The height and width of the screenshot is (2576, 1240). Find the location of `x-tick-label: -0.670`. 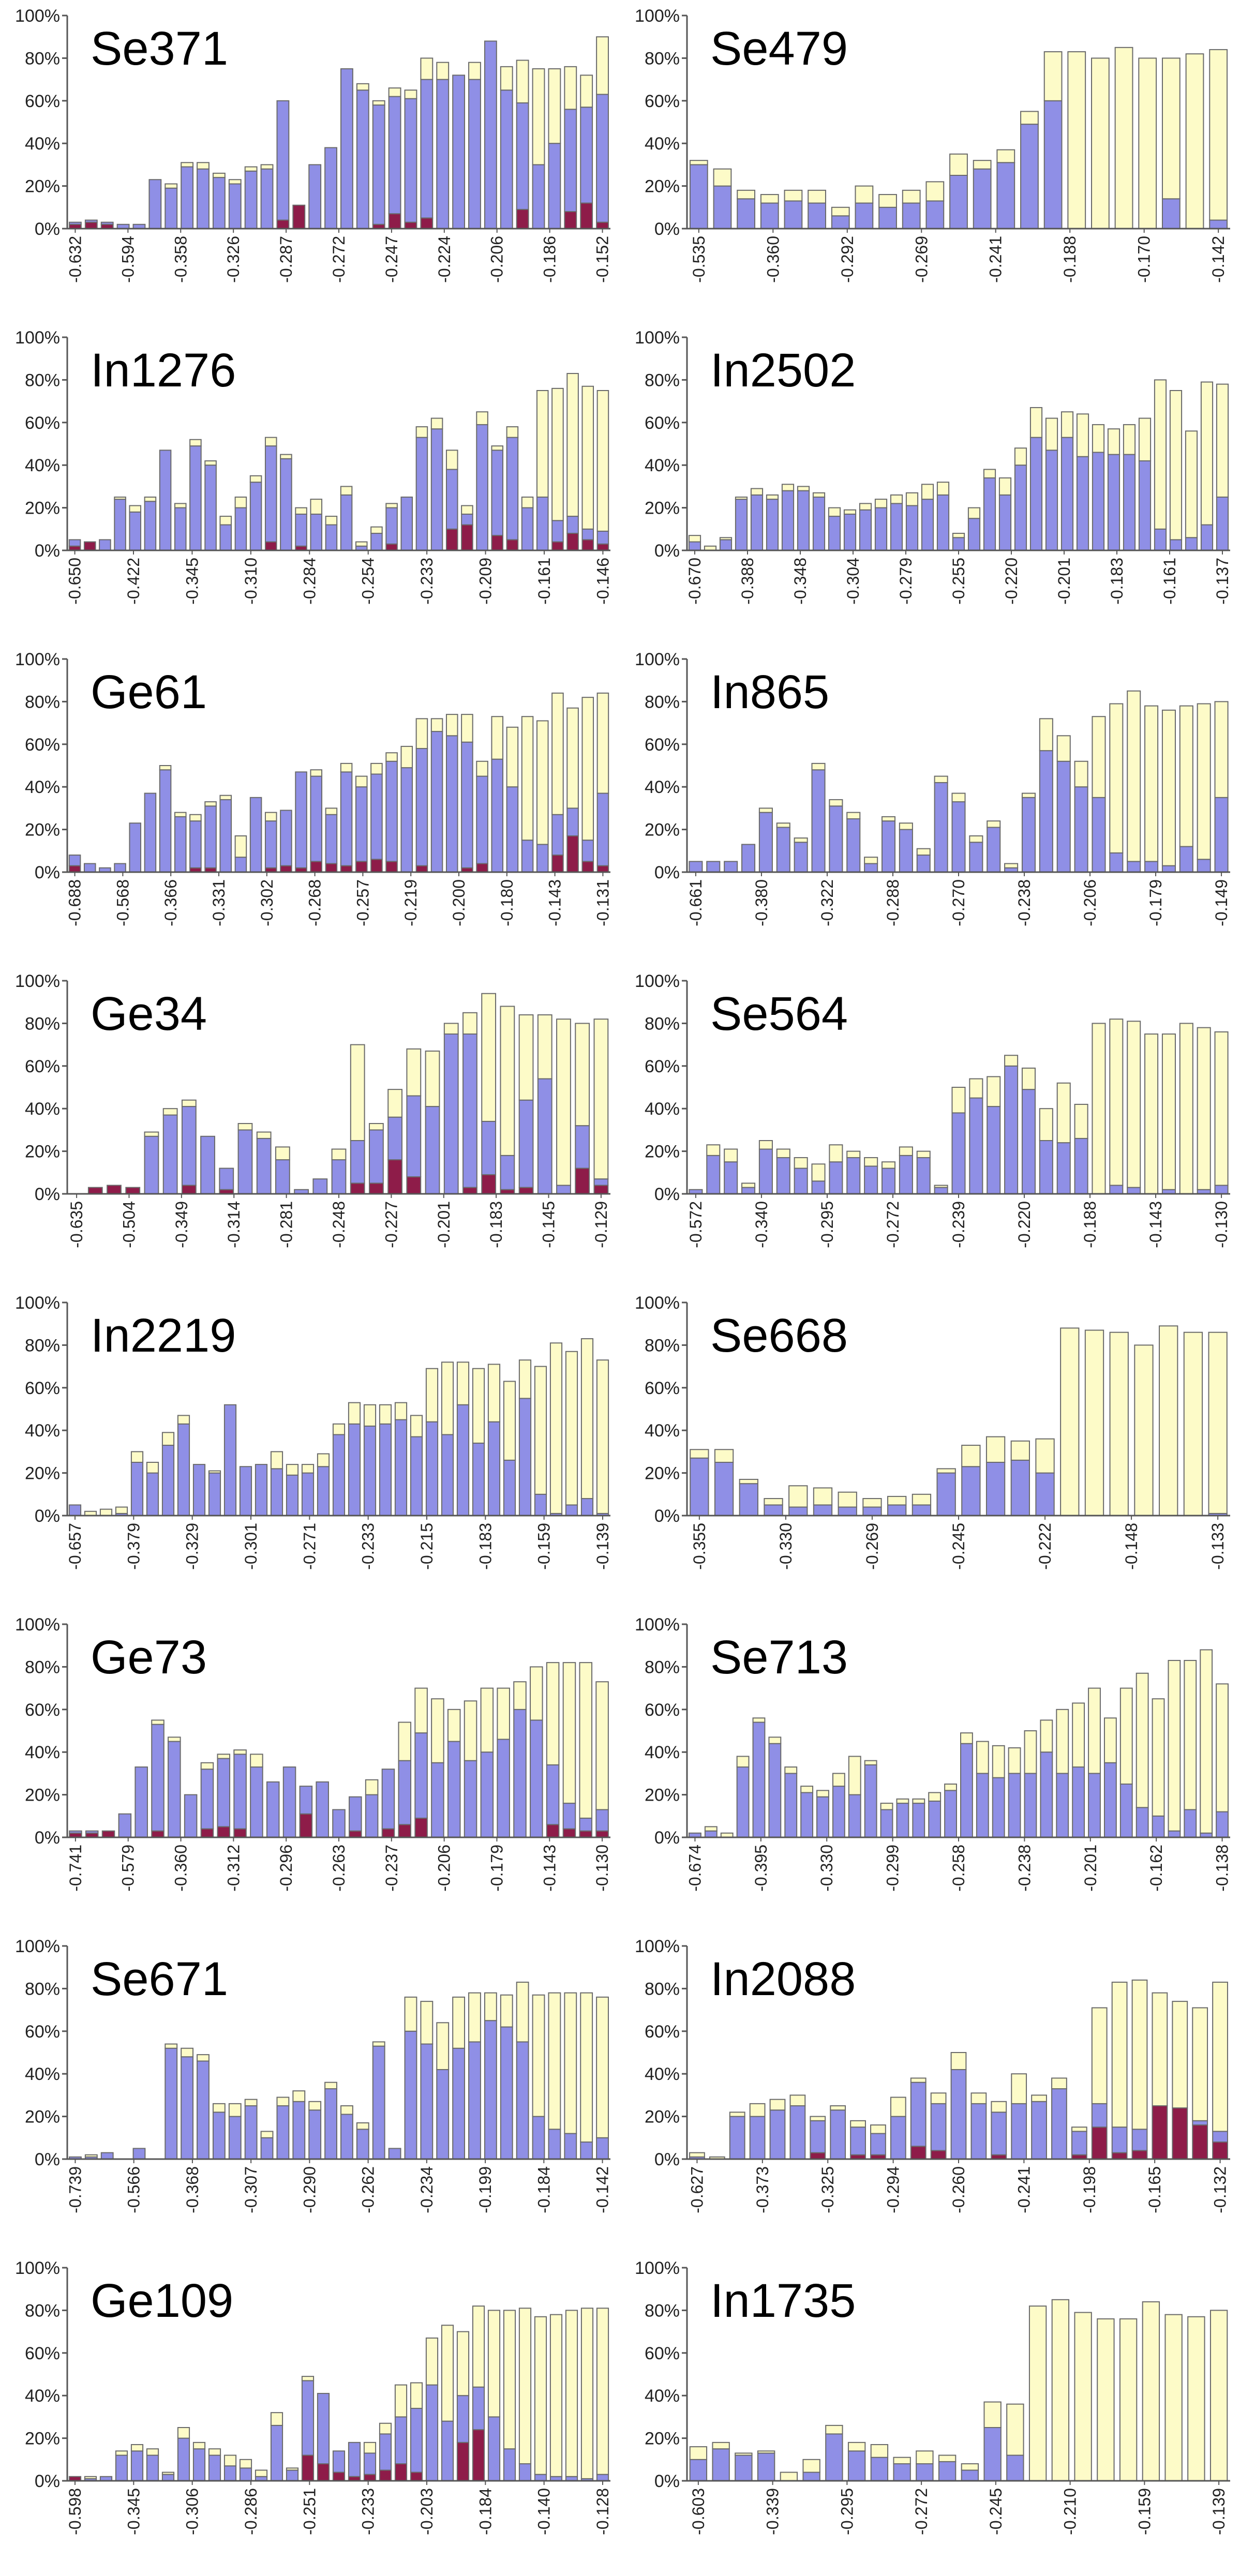

x-tick-label: -0.670 is located at coordinates (694, 582).